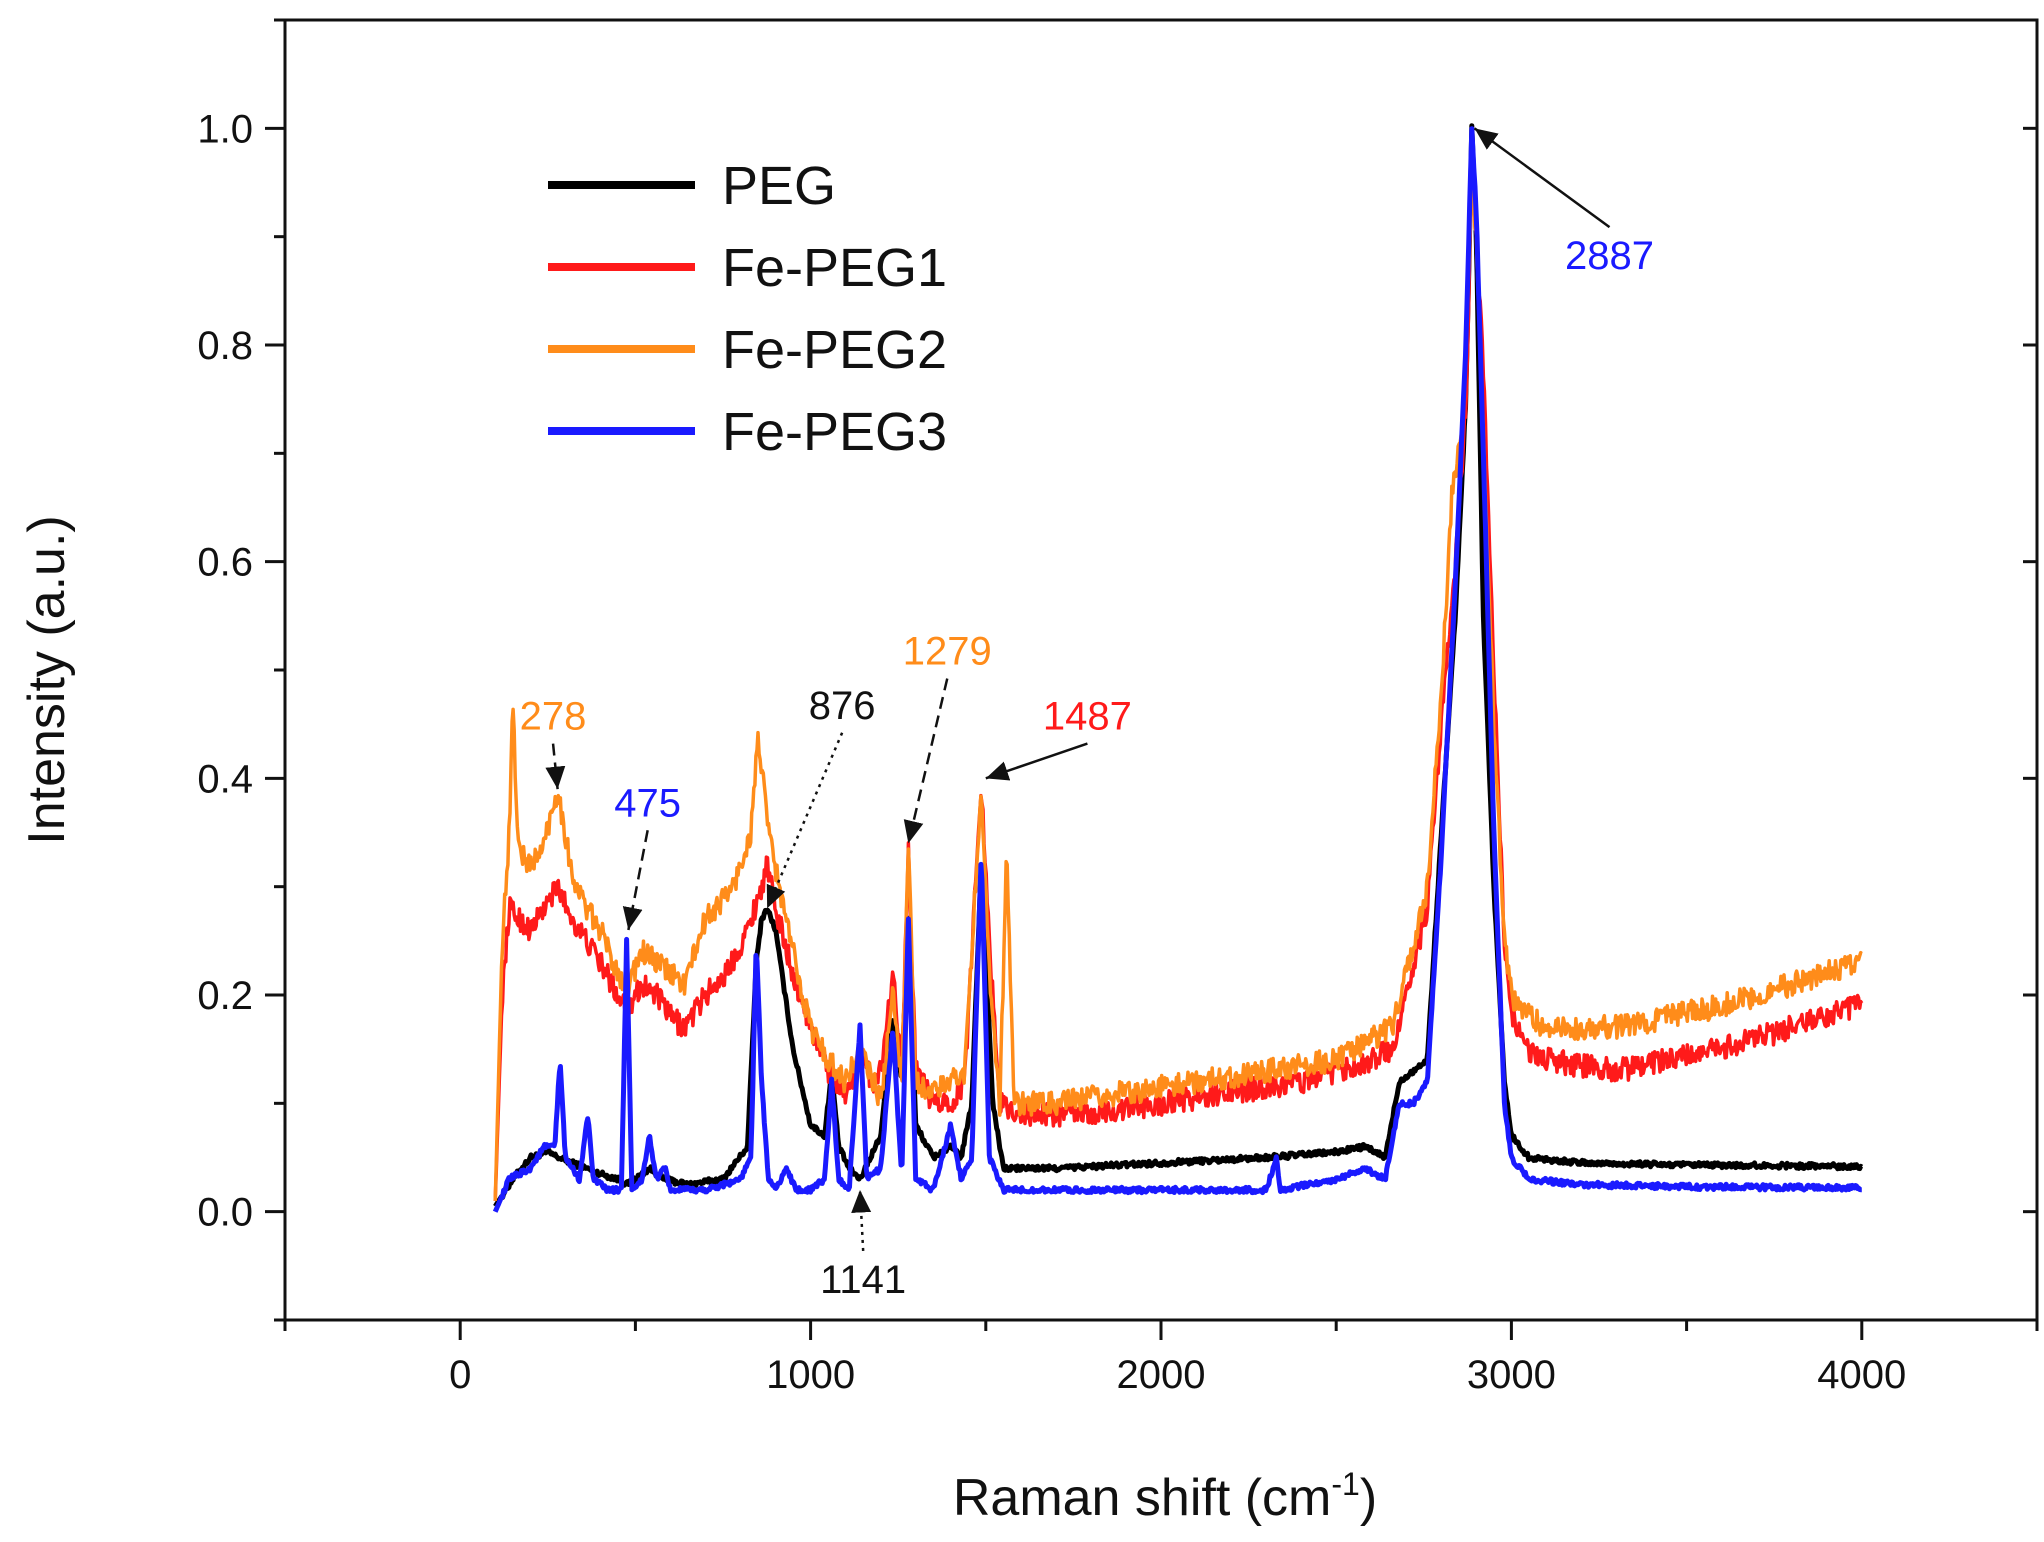  I want to click on x-axis-title: Raman shift (cm-1), so click(1165, 1496).